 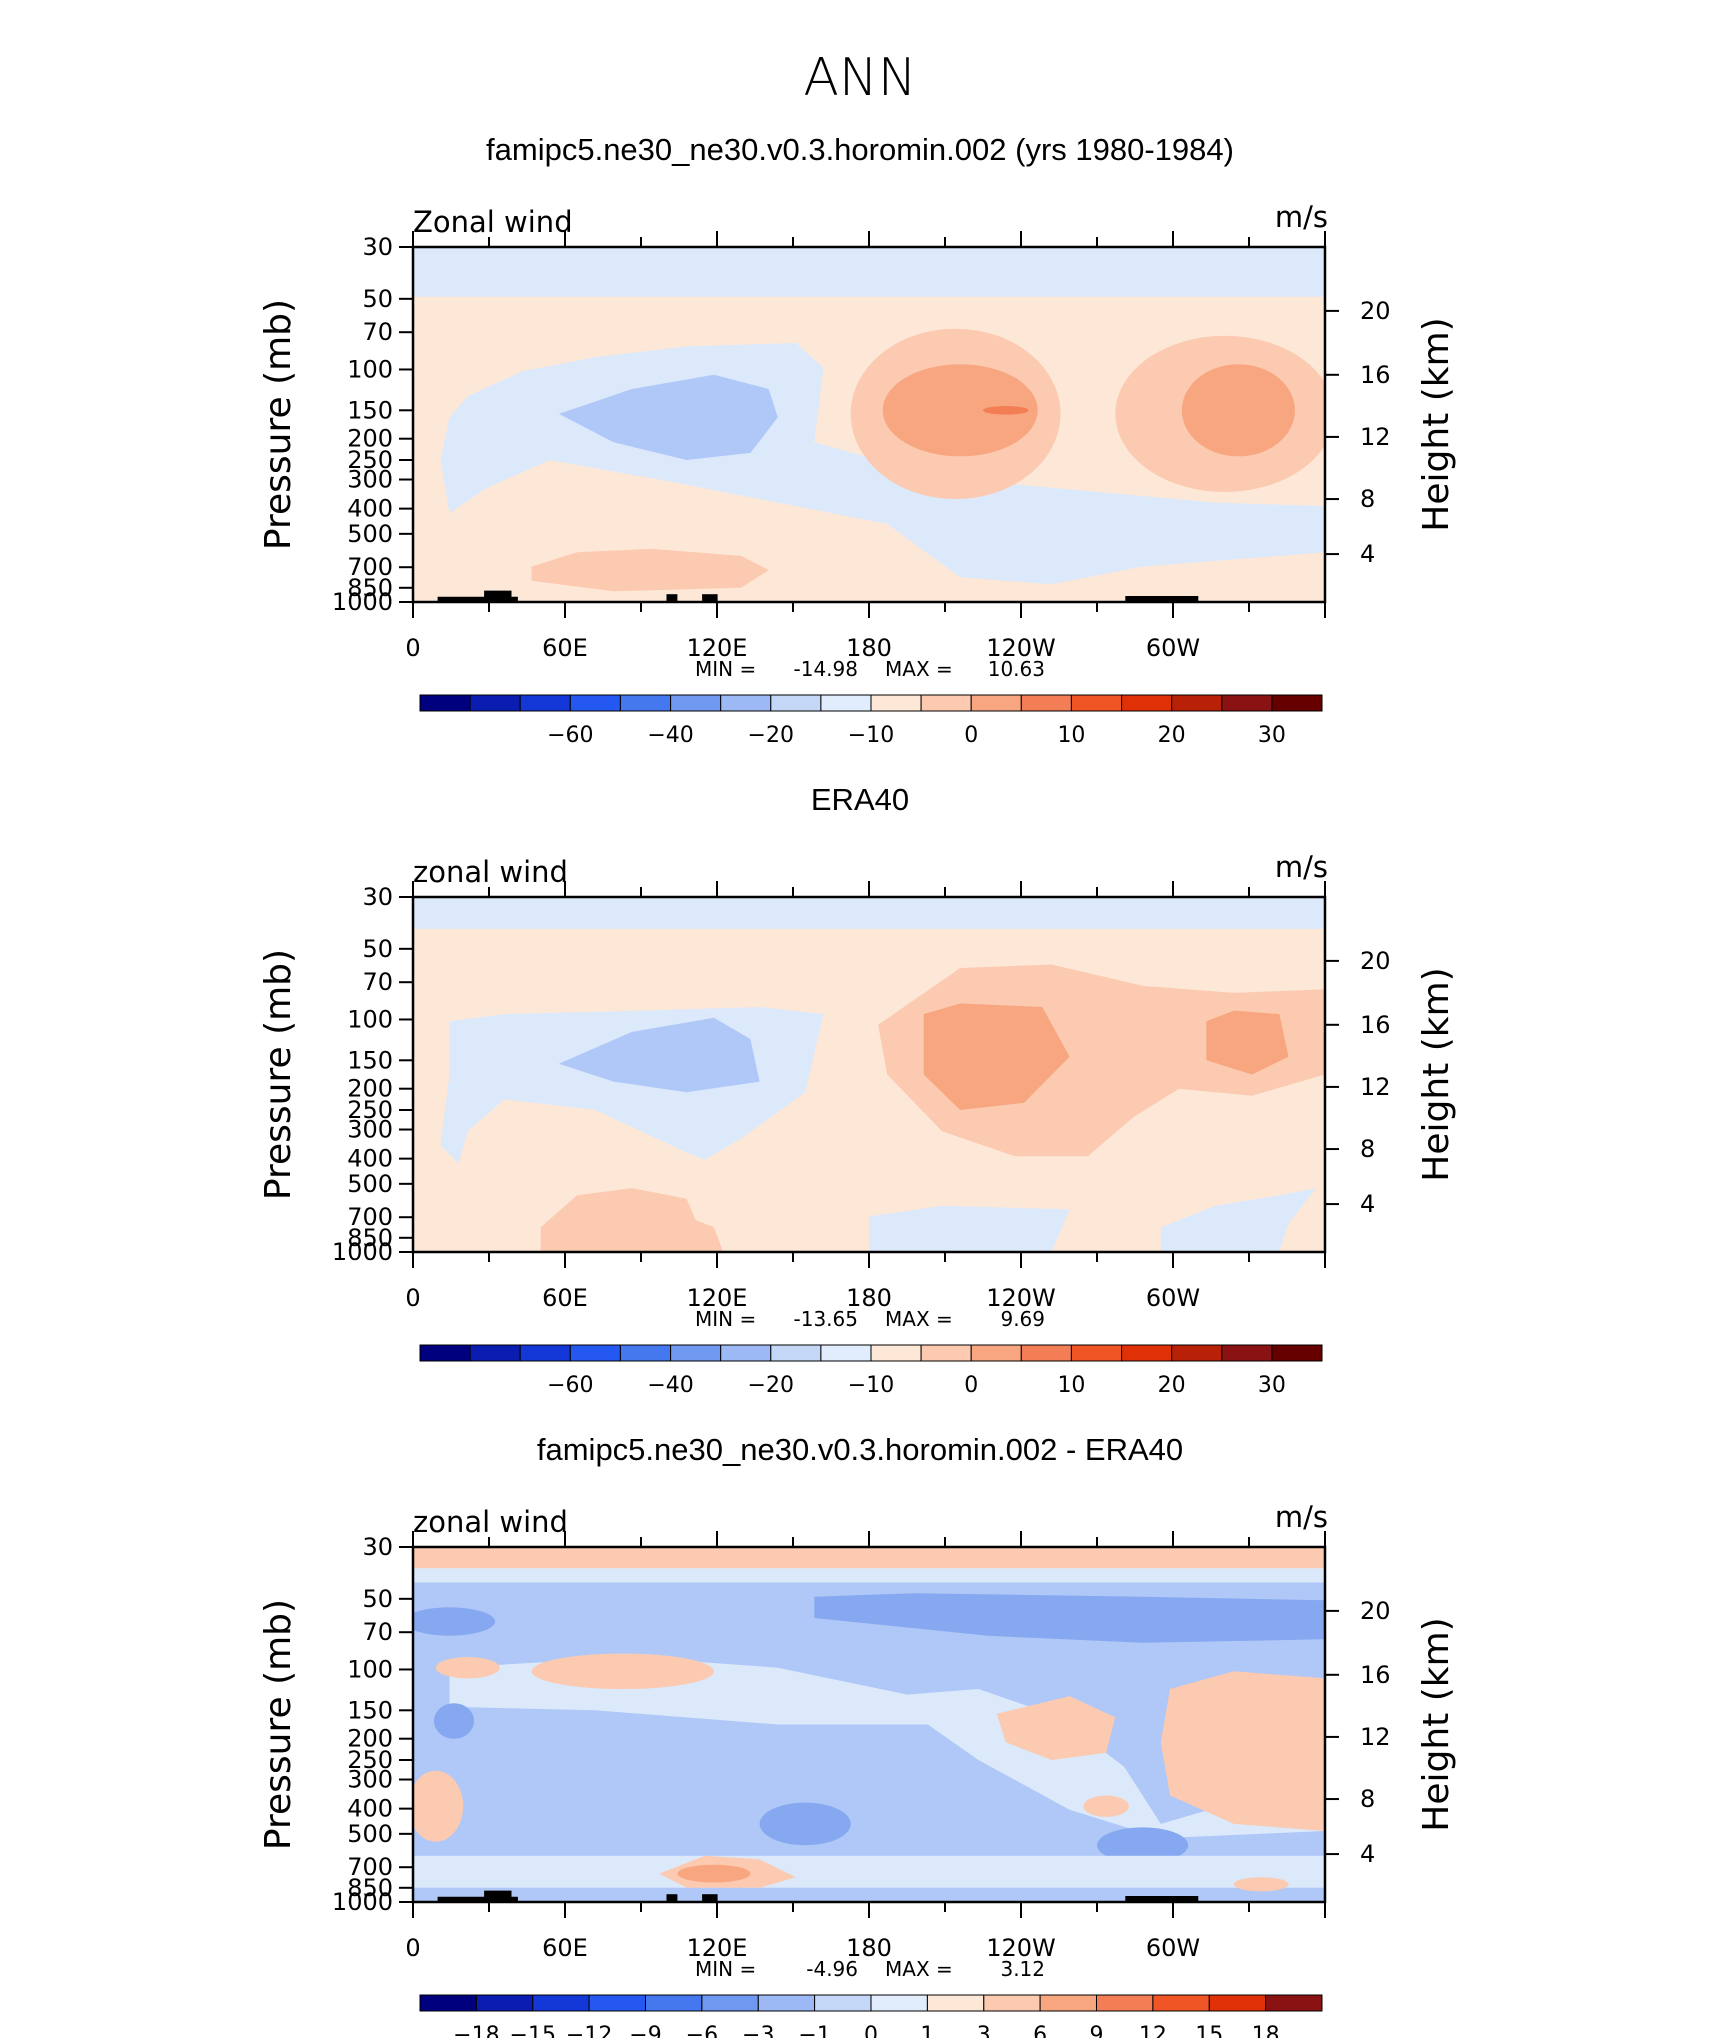 I want to click on max-label: MAX =, so click(x=919, y=1319).